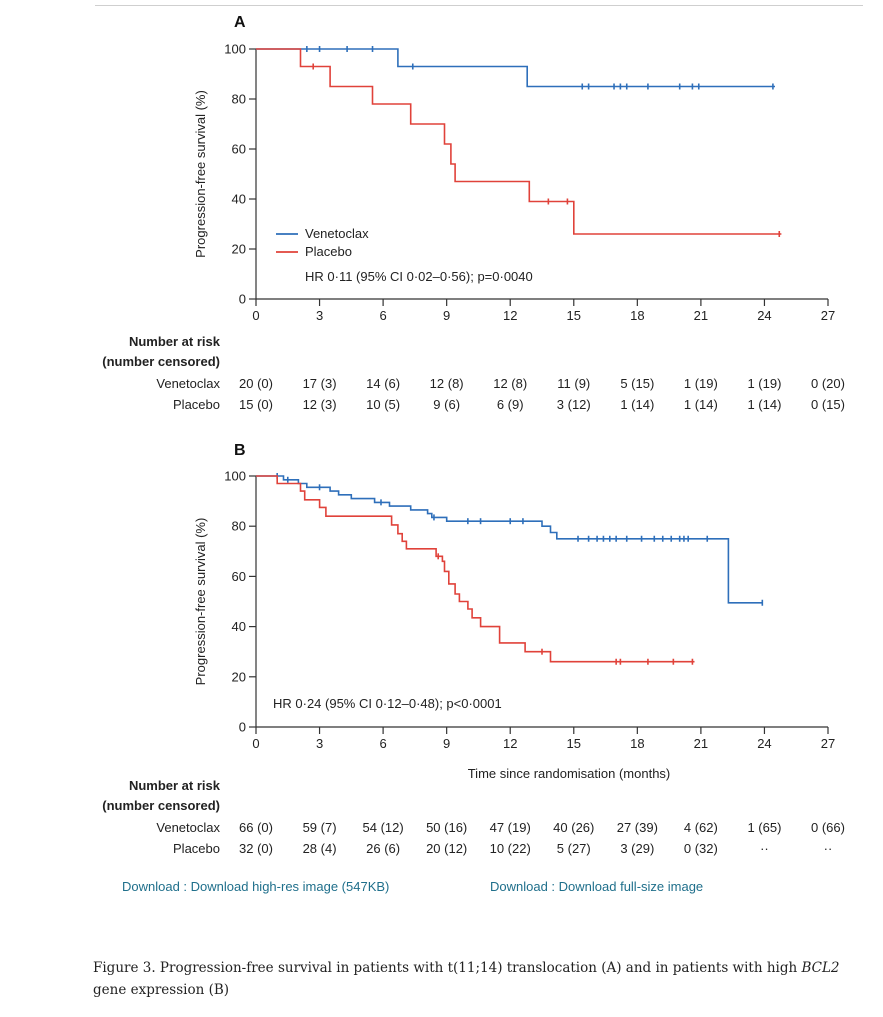 This screenshot has width=883, height=1017. Describe the element at coordinates (820, 968) in the screenshot. I see `caption-gene: BCL2` at that location.